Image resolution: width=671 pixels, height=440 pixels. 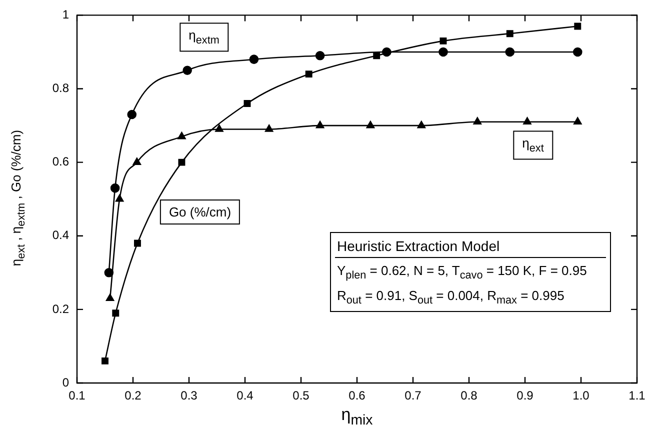 What do you see at coordinates (66, 382) in the screenshot?
I see `y-tick-label: 0` at bounding box center [66, 382].